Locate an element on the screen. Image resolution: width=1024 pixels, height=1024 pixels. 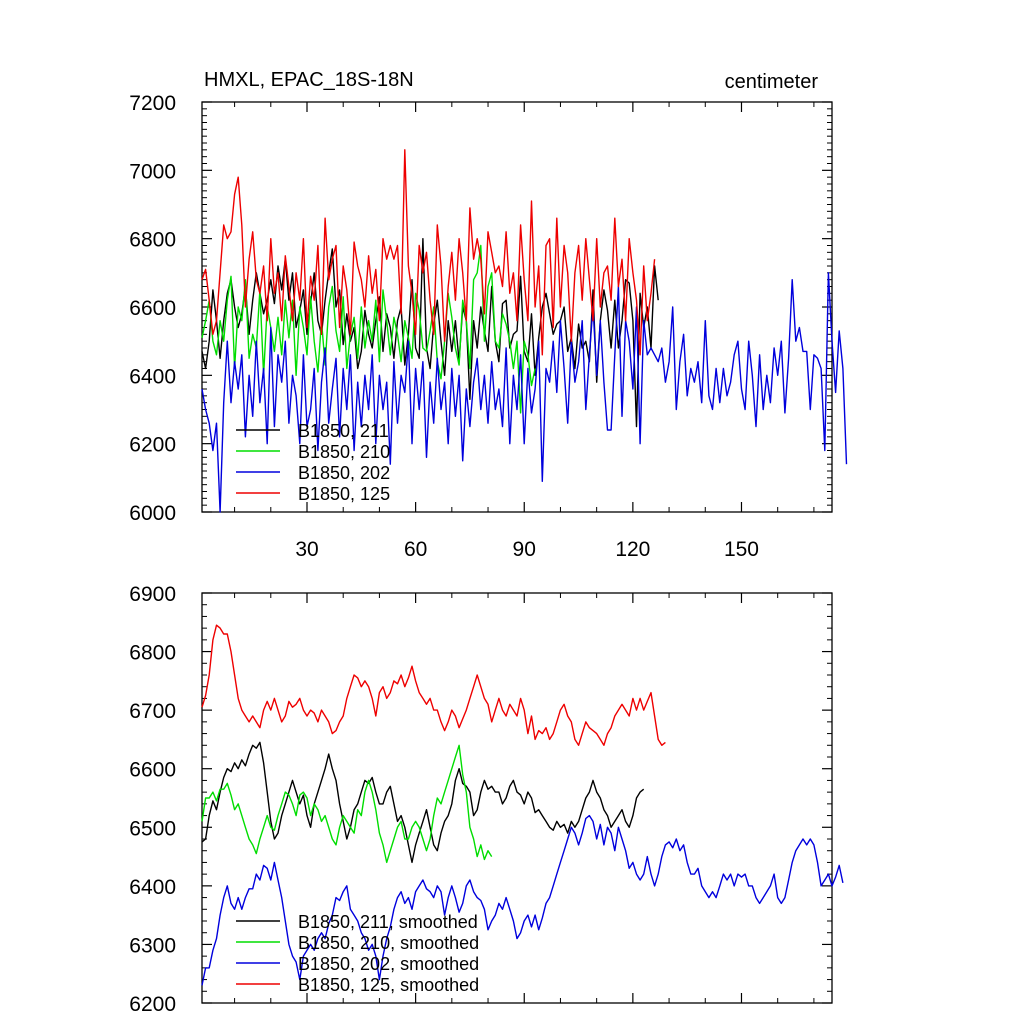
legend-label: B1850, 211 is located at coordinates (343, 431).